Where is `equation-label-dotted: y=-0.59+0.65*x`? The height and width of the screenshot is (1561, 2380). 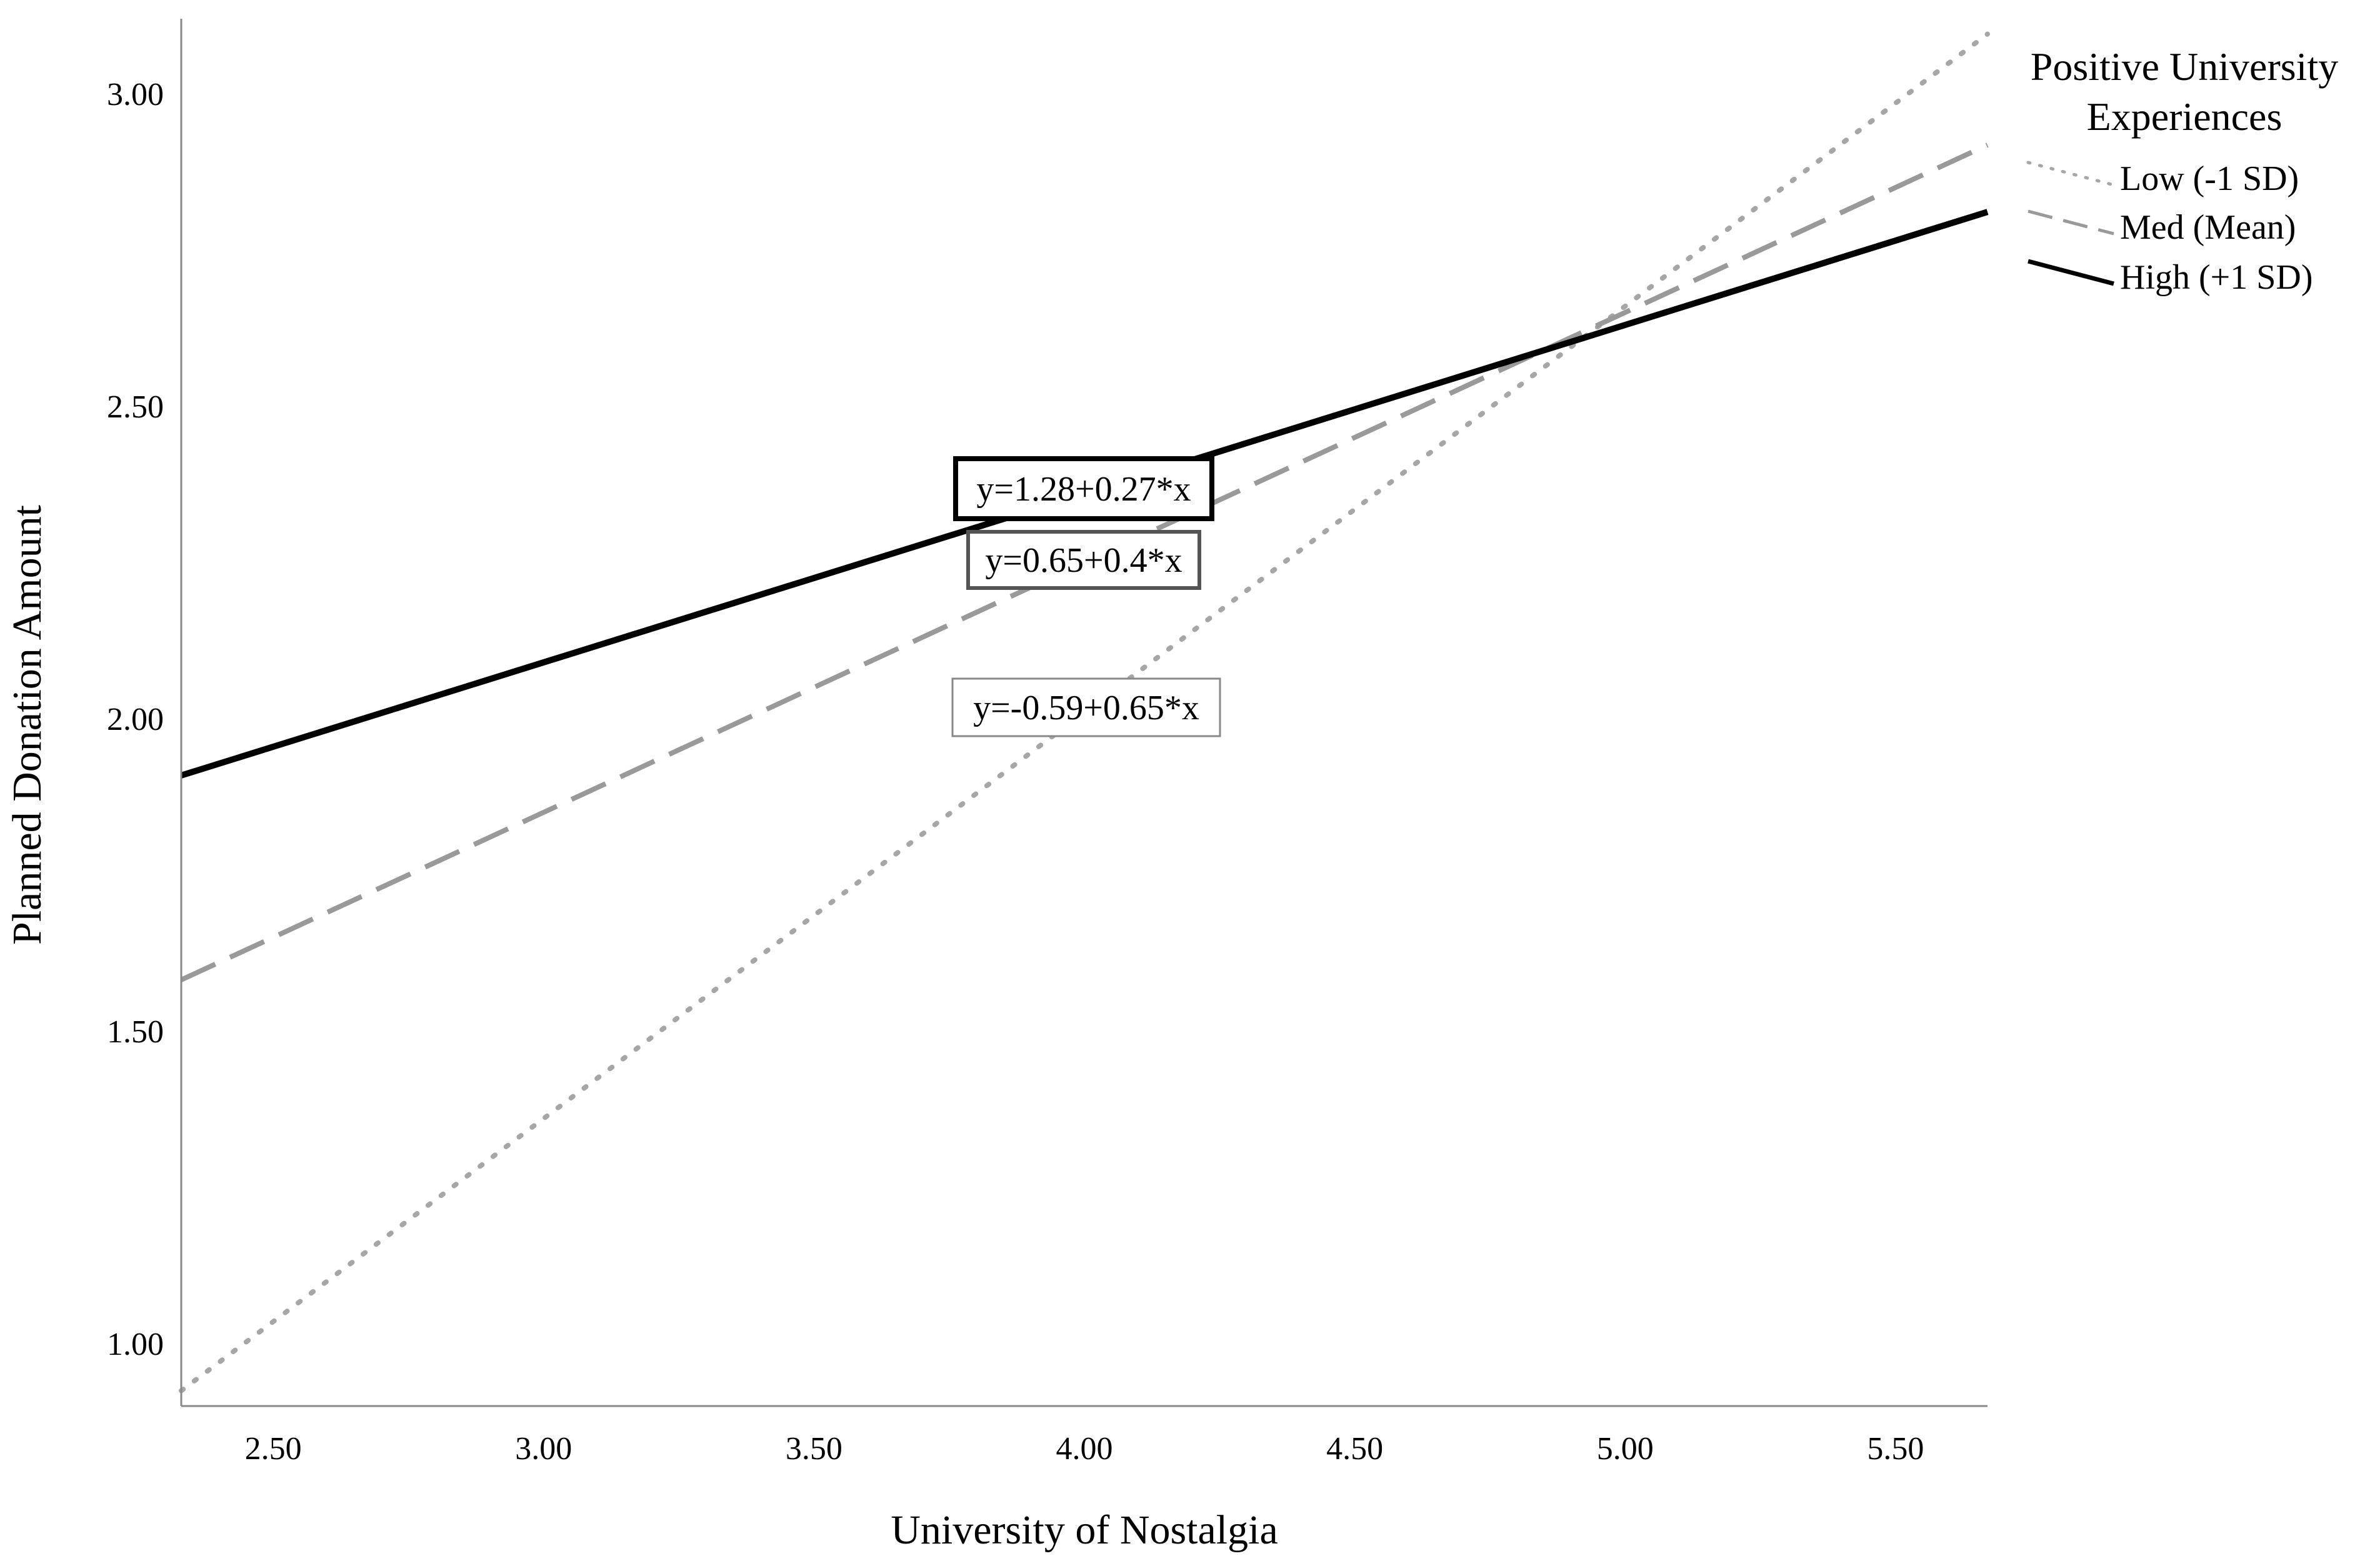 equation-label-dotted: y=-0.59+0.65*x is located at coordinates (1086, 707).